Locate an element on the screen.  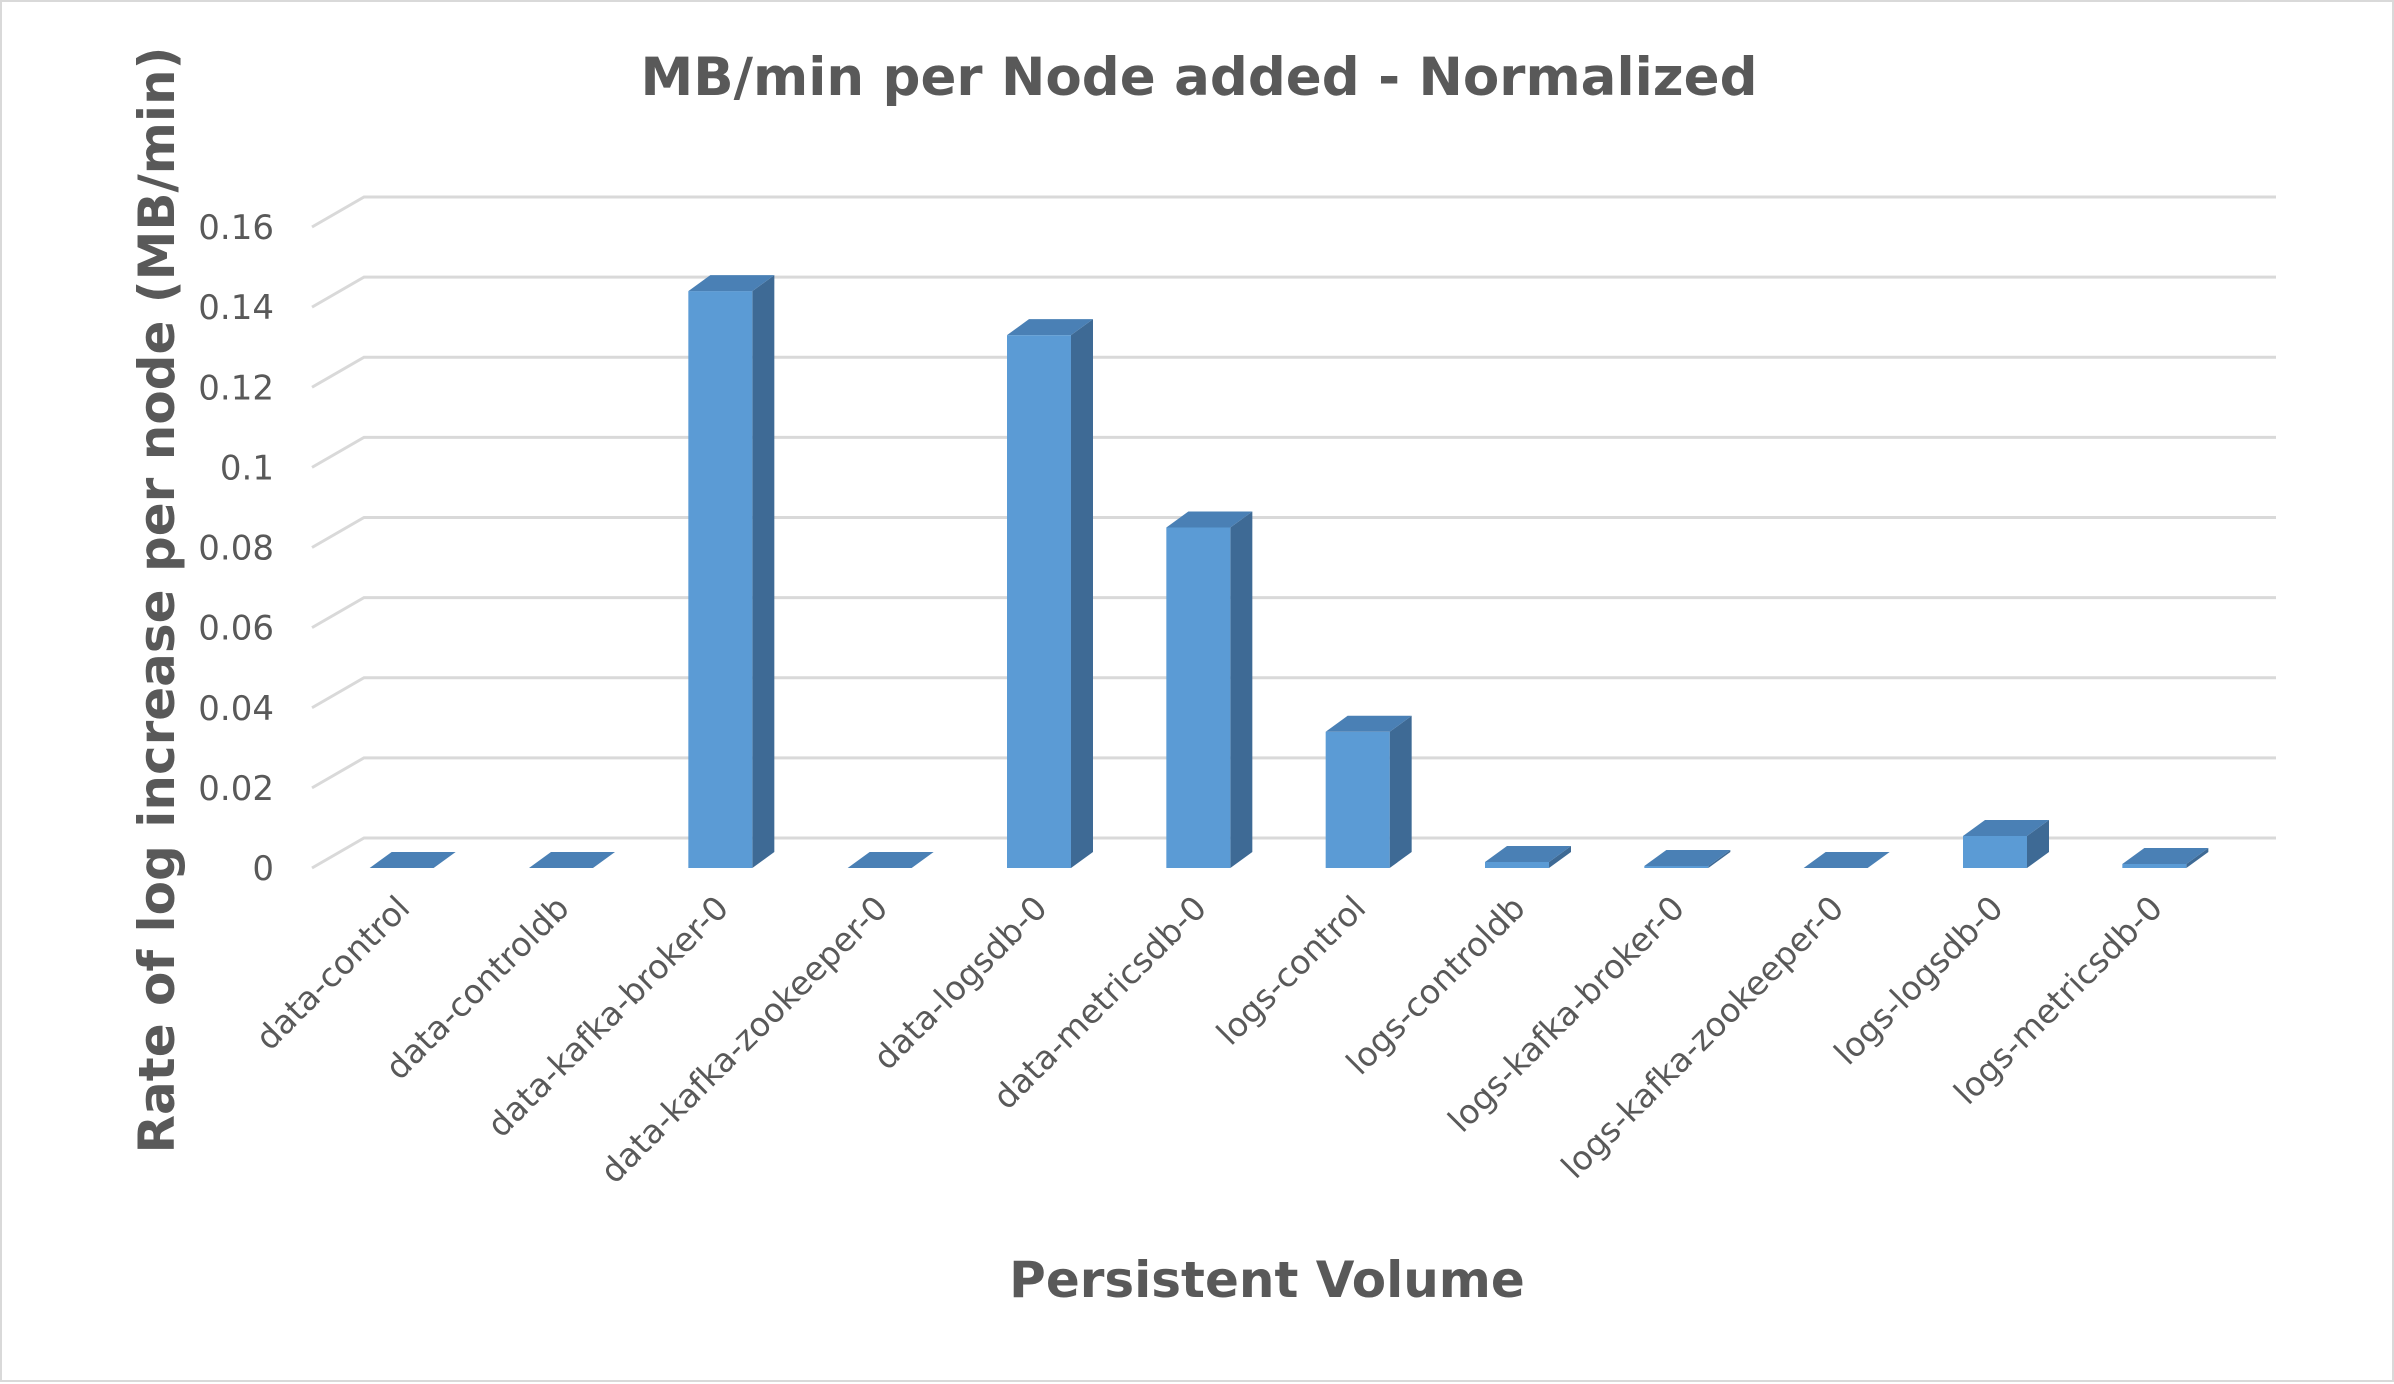
x-category-label: logs-logsdb-0 is located at coordinates (1918, 980).